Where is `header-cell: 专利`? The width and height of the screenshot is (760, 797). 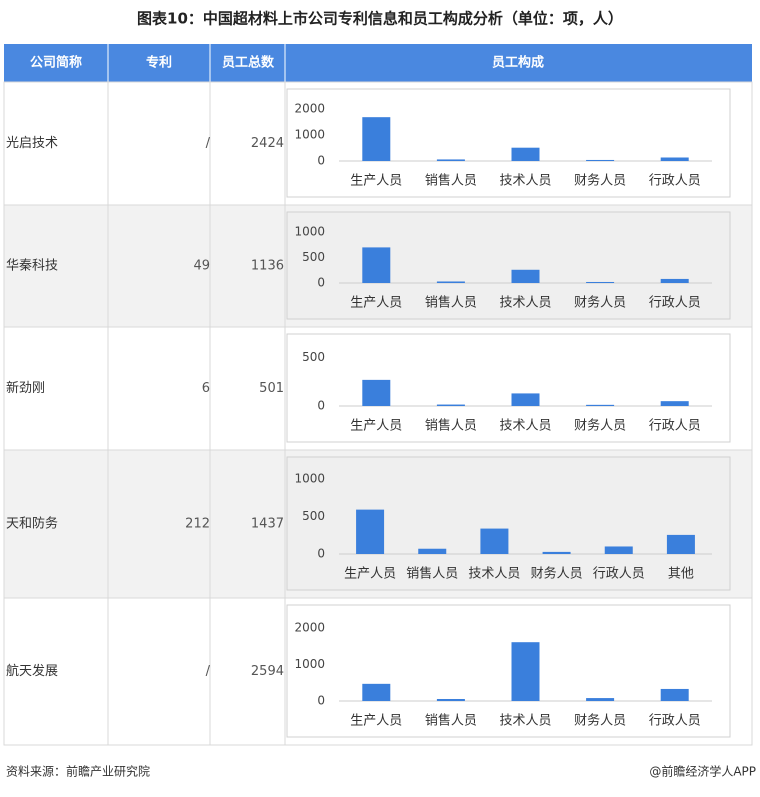
header-cell: 专利 is located at coordinates (159, 63).